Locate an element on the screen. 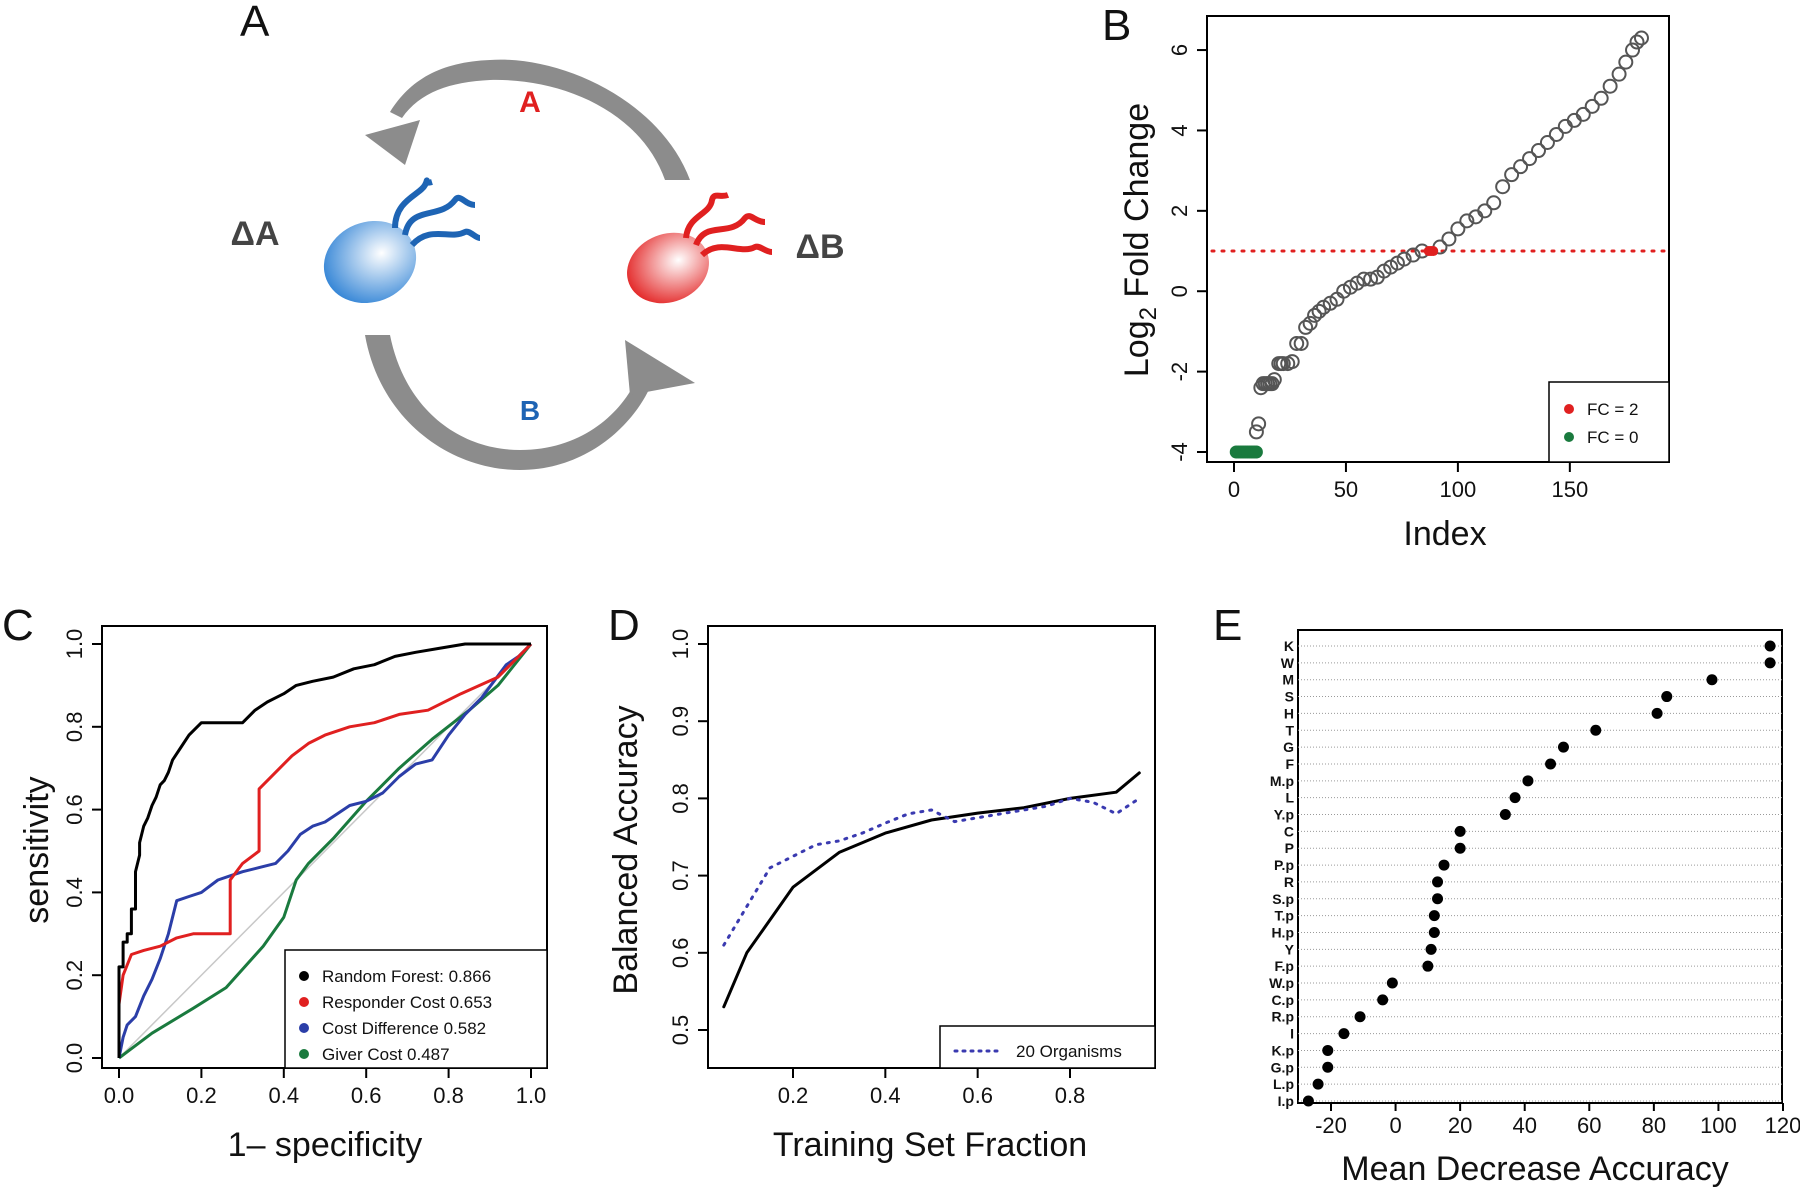 This screenshot has width=1800, height=1188. y-tick-label-d: 0.6 is located at coordinates (680, 953).